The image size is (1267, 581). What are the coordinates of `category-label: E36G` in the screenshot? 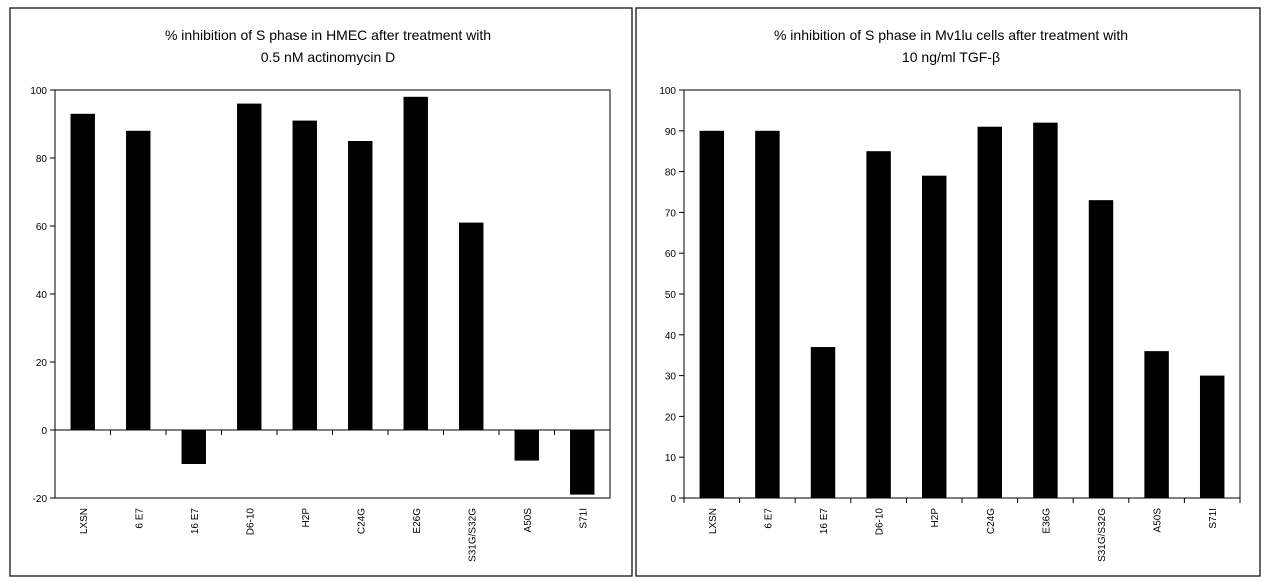 It's located at (1046, 521).